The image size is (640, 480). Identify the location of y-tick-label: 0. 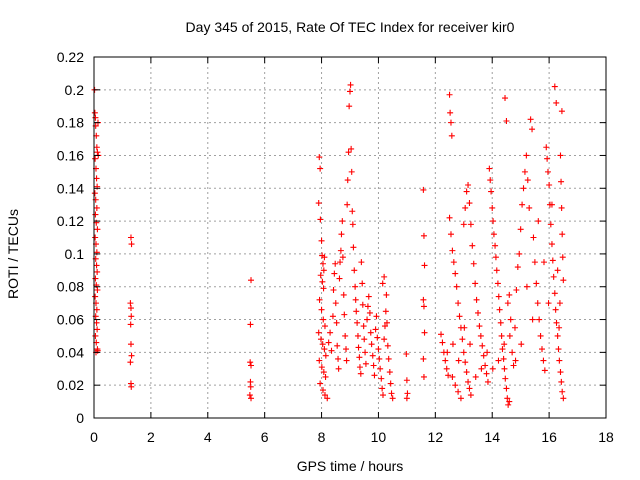
(80, 418).